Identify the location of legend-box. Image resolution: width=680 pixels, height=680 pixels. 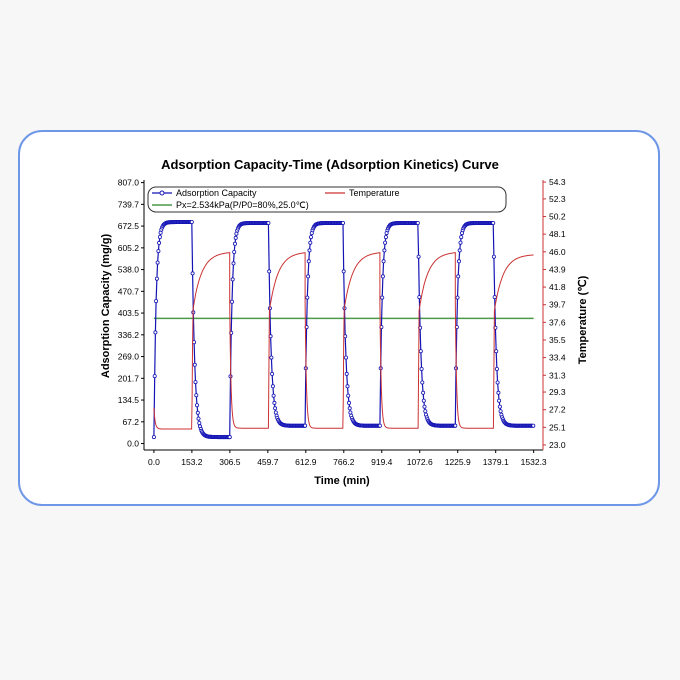
(327, 199).